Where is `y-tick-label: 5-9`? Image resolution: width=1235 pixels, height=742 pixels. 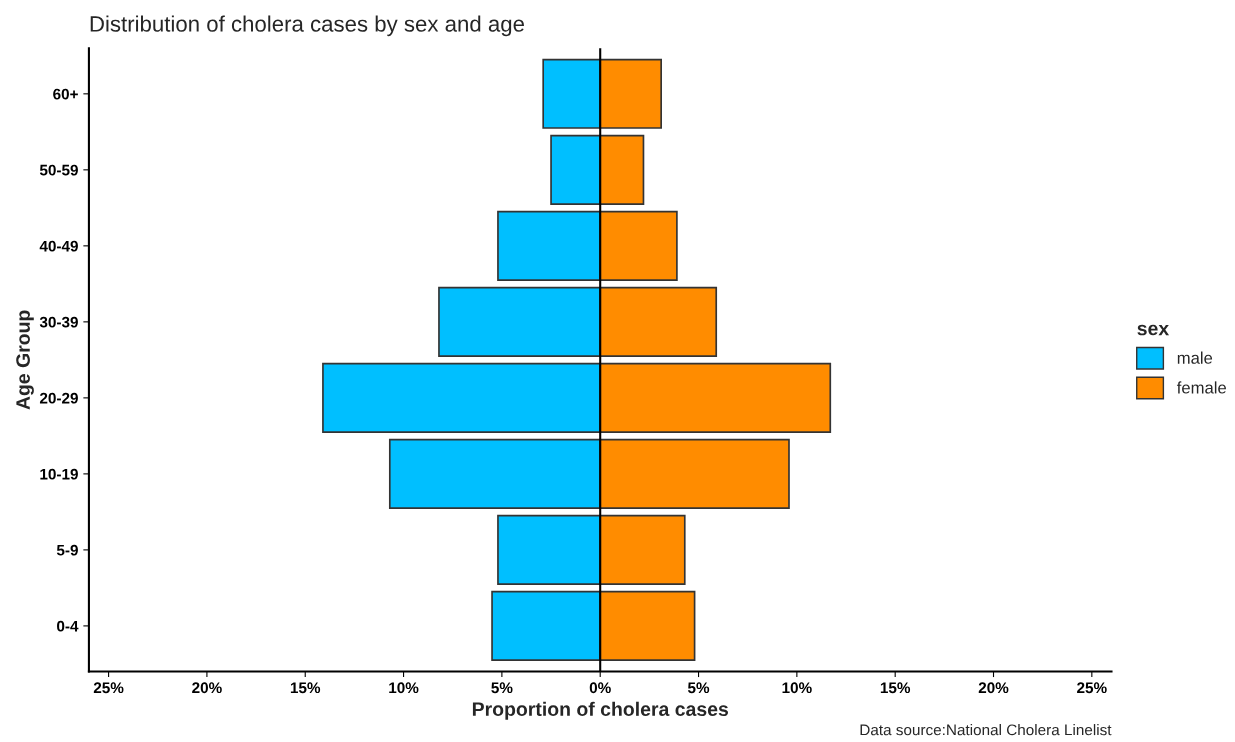 y-tick-label: 5-9 is located at coordinates (67, 550).